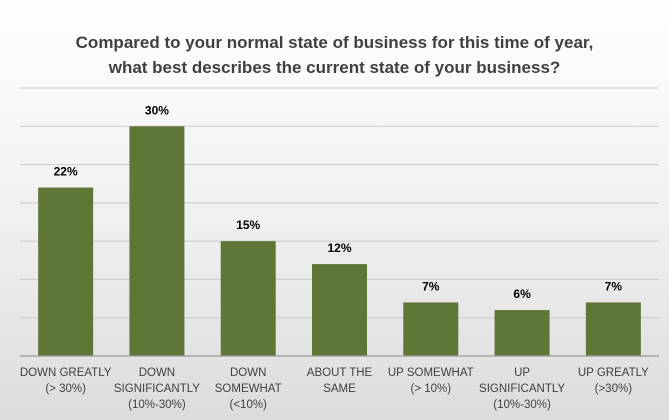 The width and height of the screenshot is (669, 420). What do you see at coordinates (248, 389) in the screenshot?
I see `category-label: SOMEWHAT` at bounding box center [248, 389].